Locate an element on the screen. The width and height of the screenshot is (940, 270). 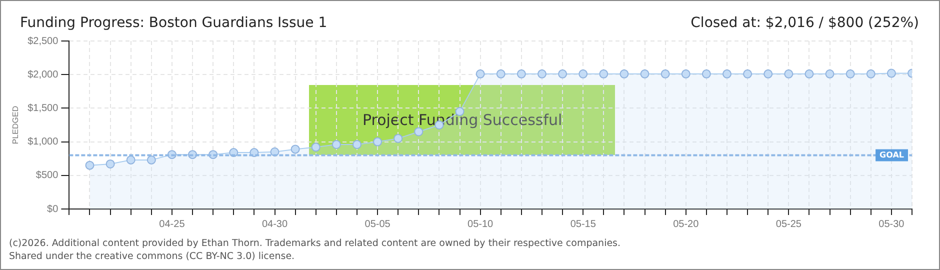
y-tick-label: $500 is located at coordinates (47, 176).